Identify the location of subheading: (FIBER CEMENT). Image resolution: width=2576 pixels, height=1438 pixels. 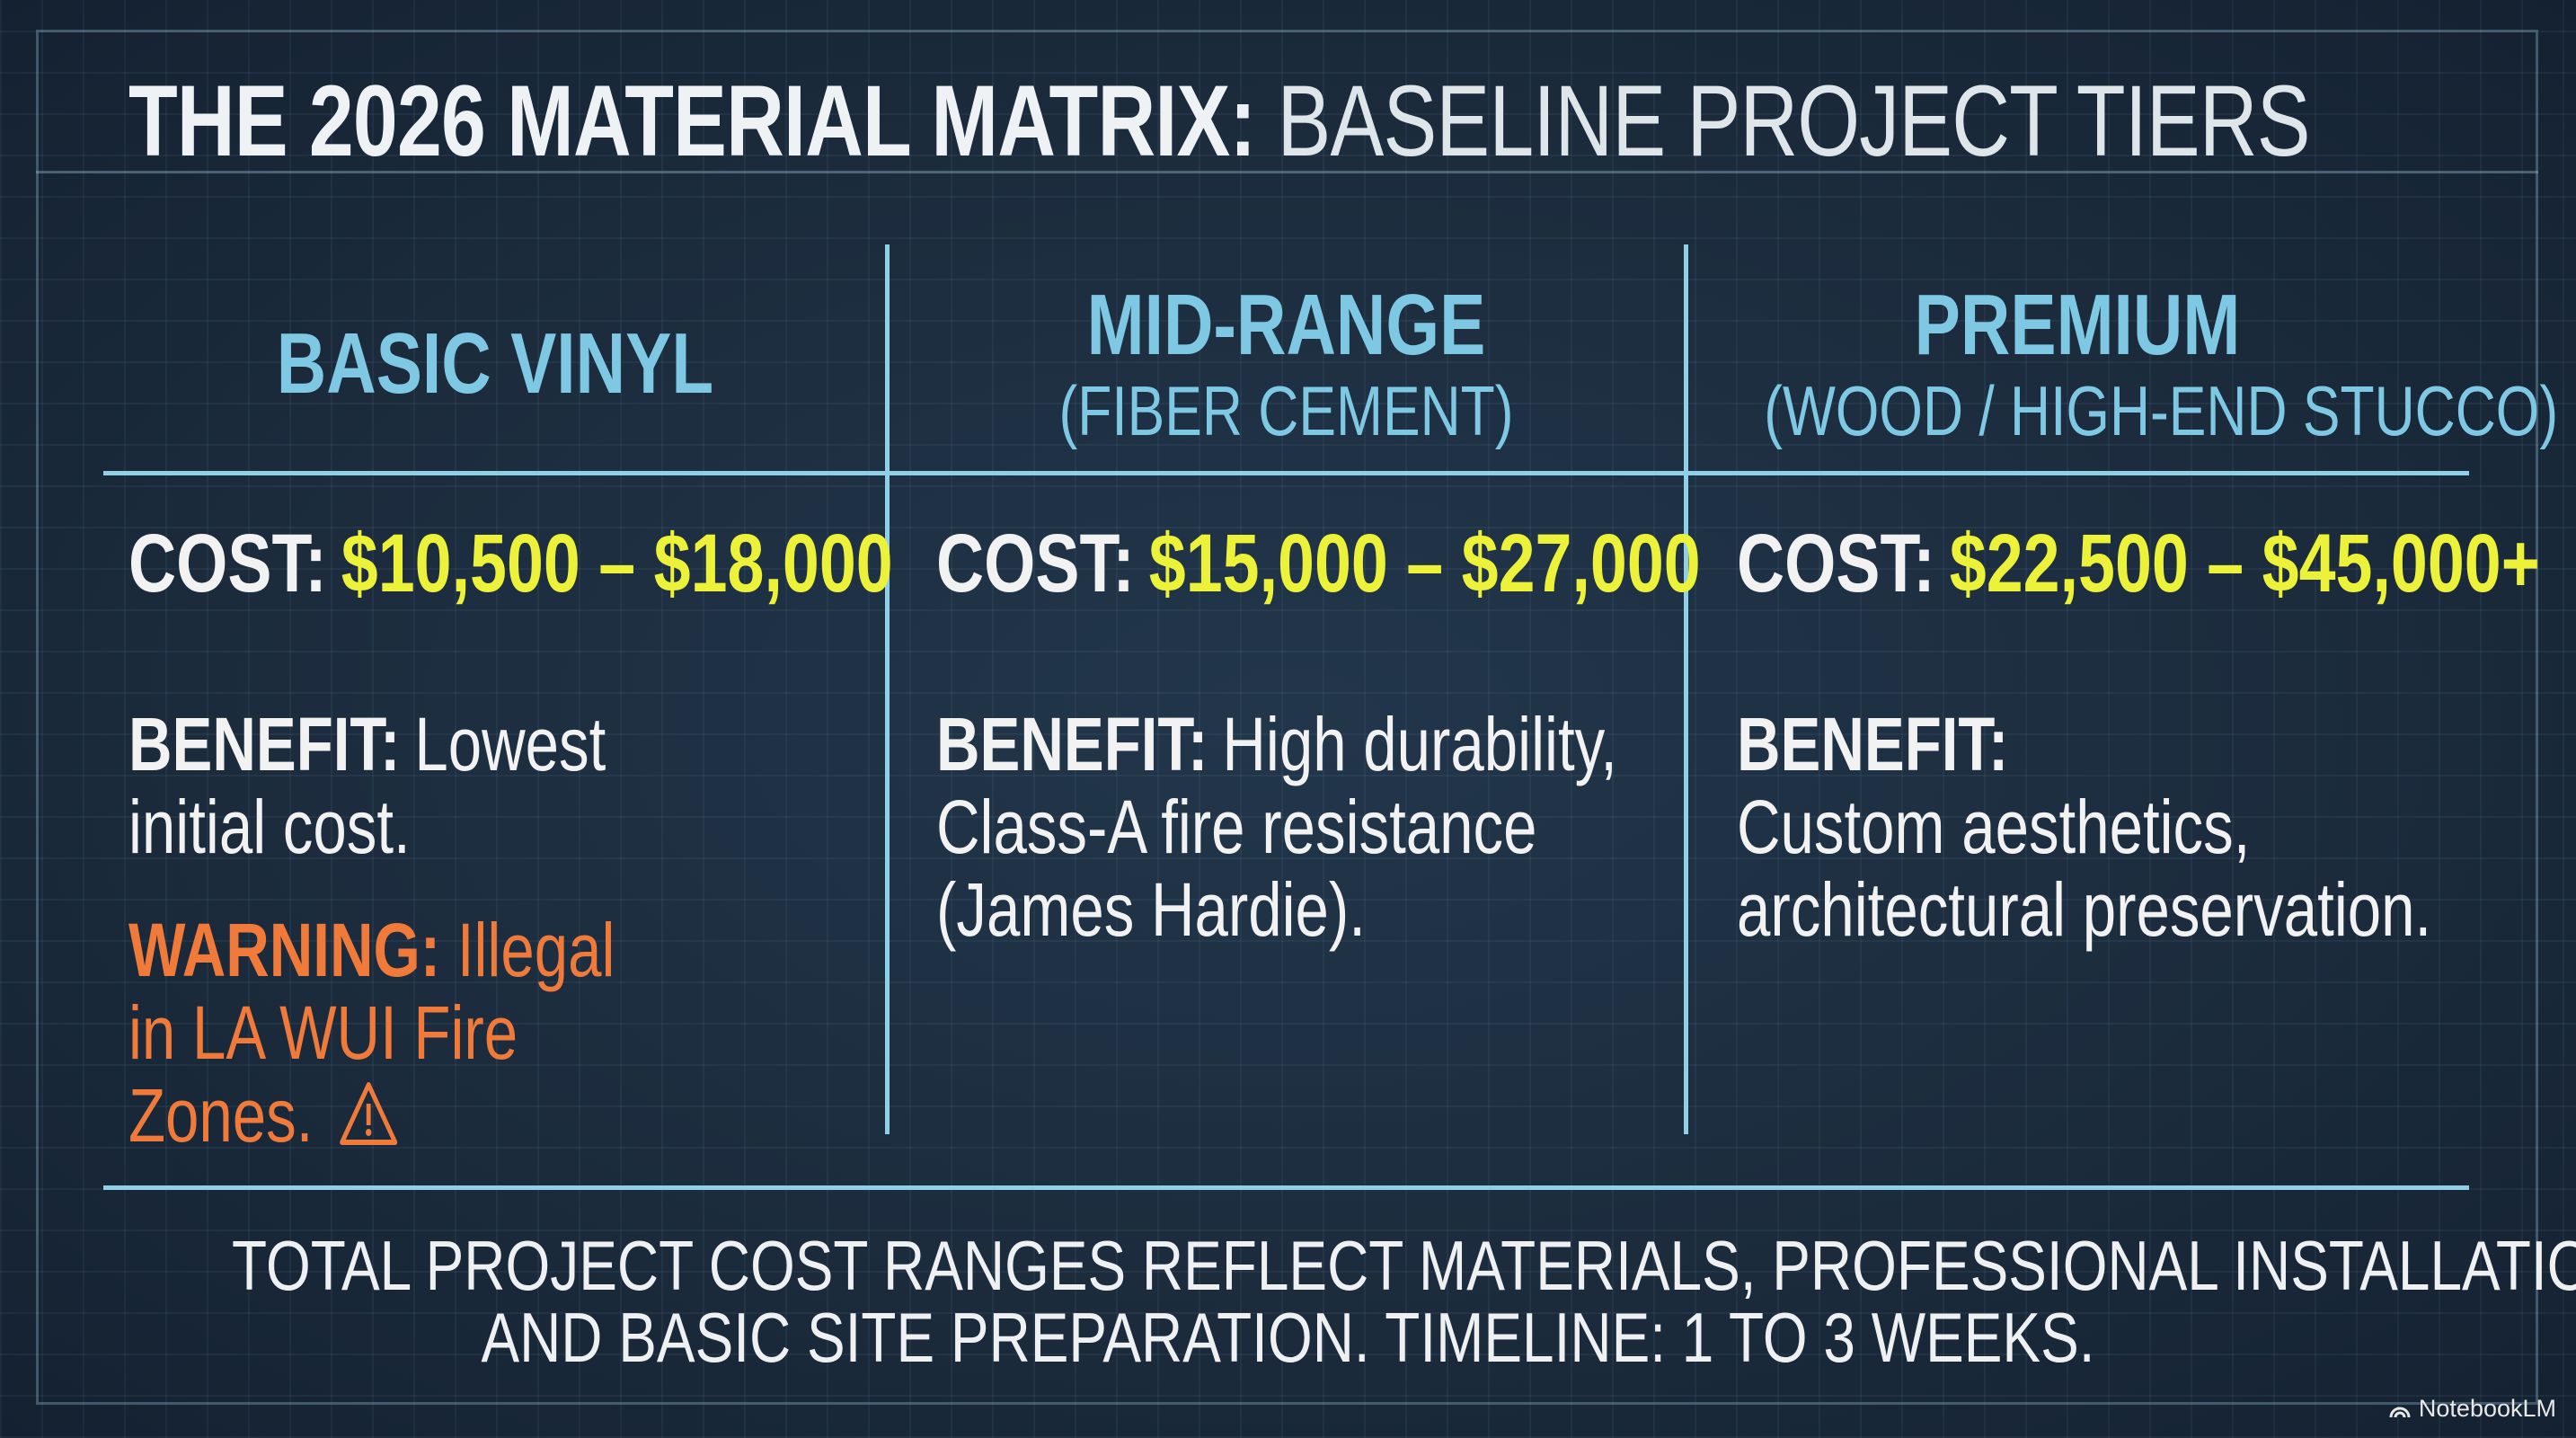
(1286, 410).